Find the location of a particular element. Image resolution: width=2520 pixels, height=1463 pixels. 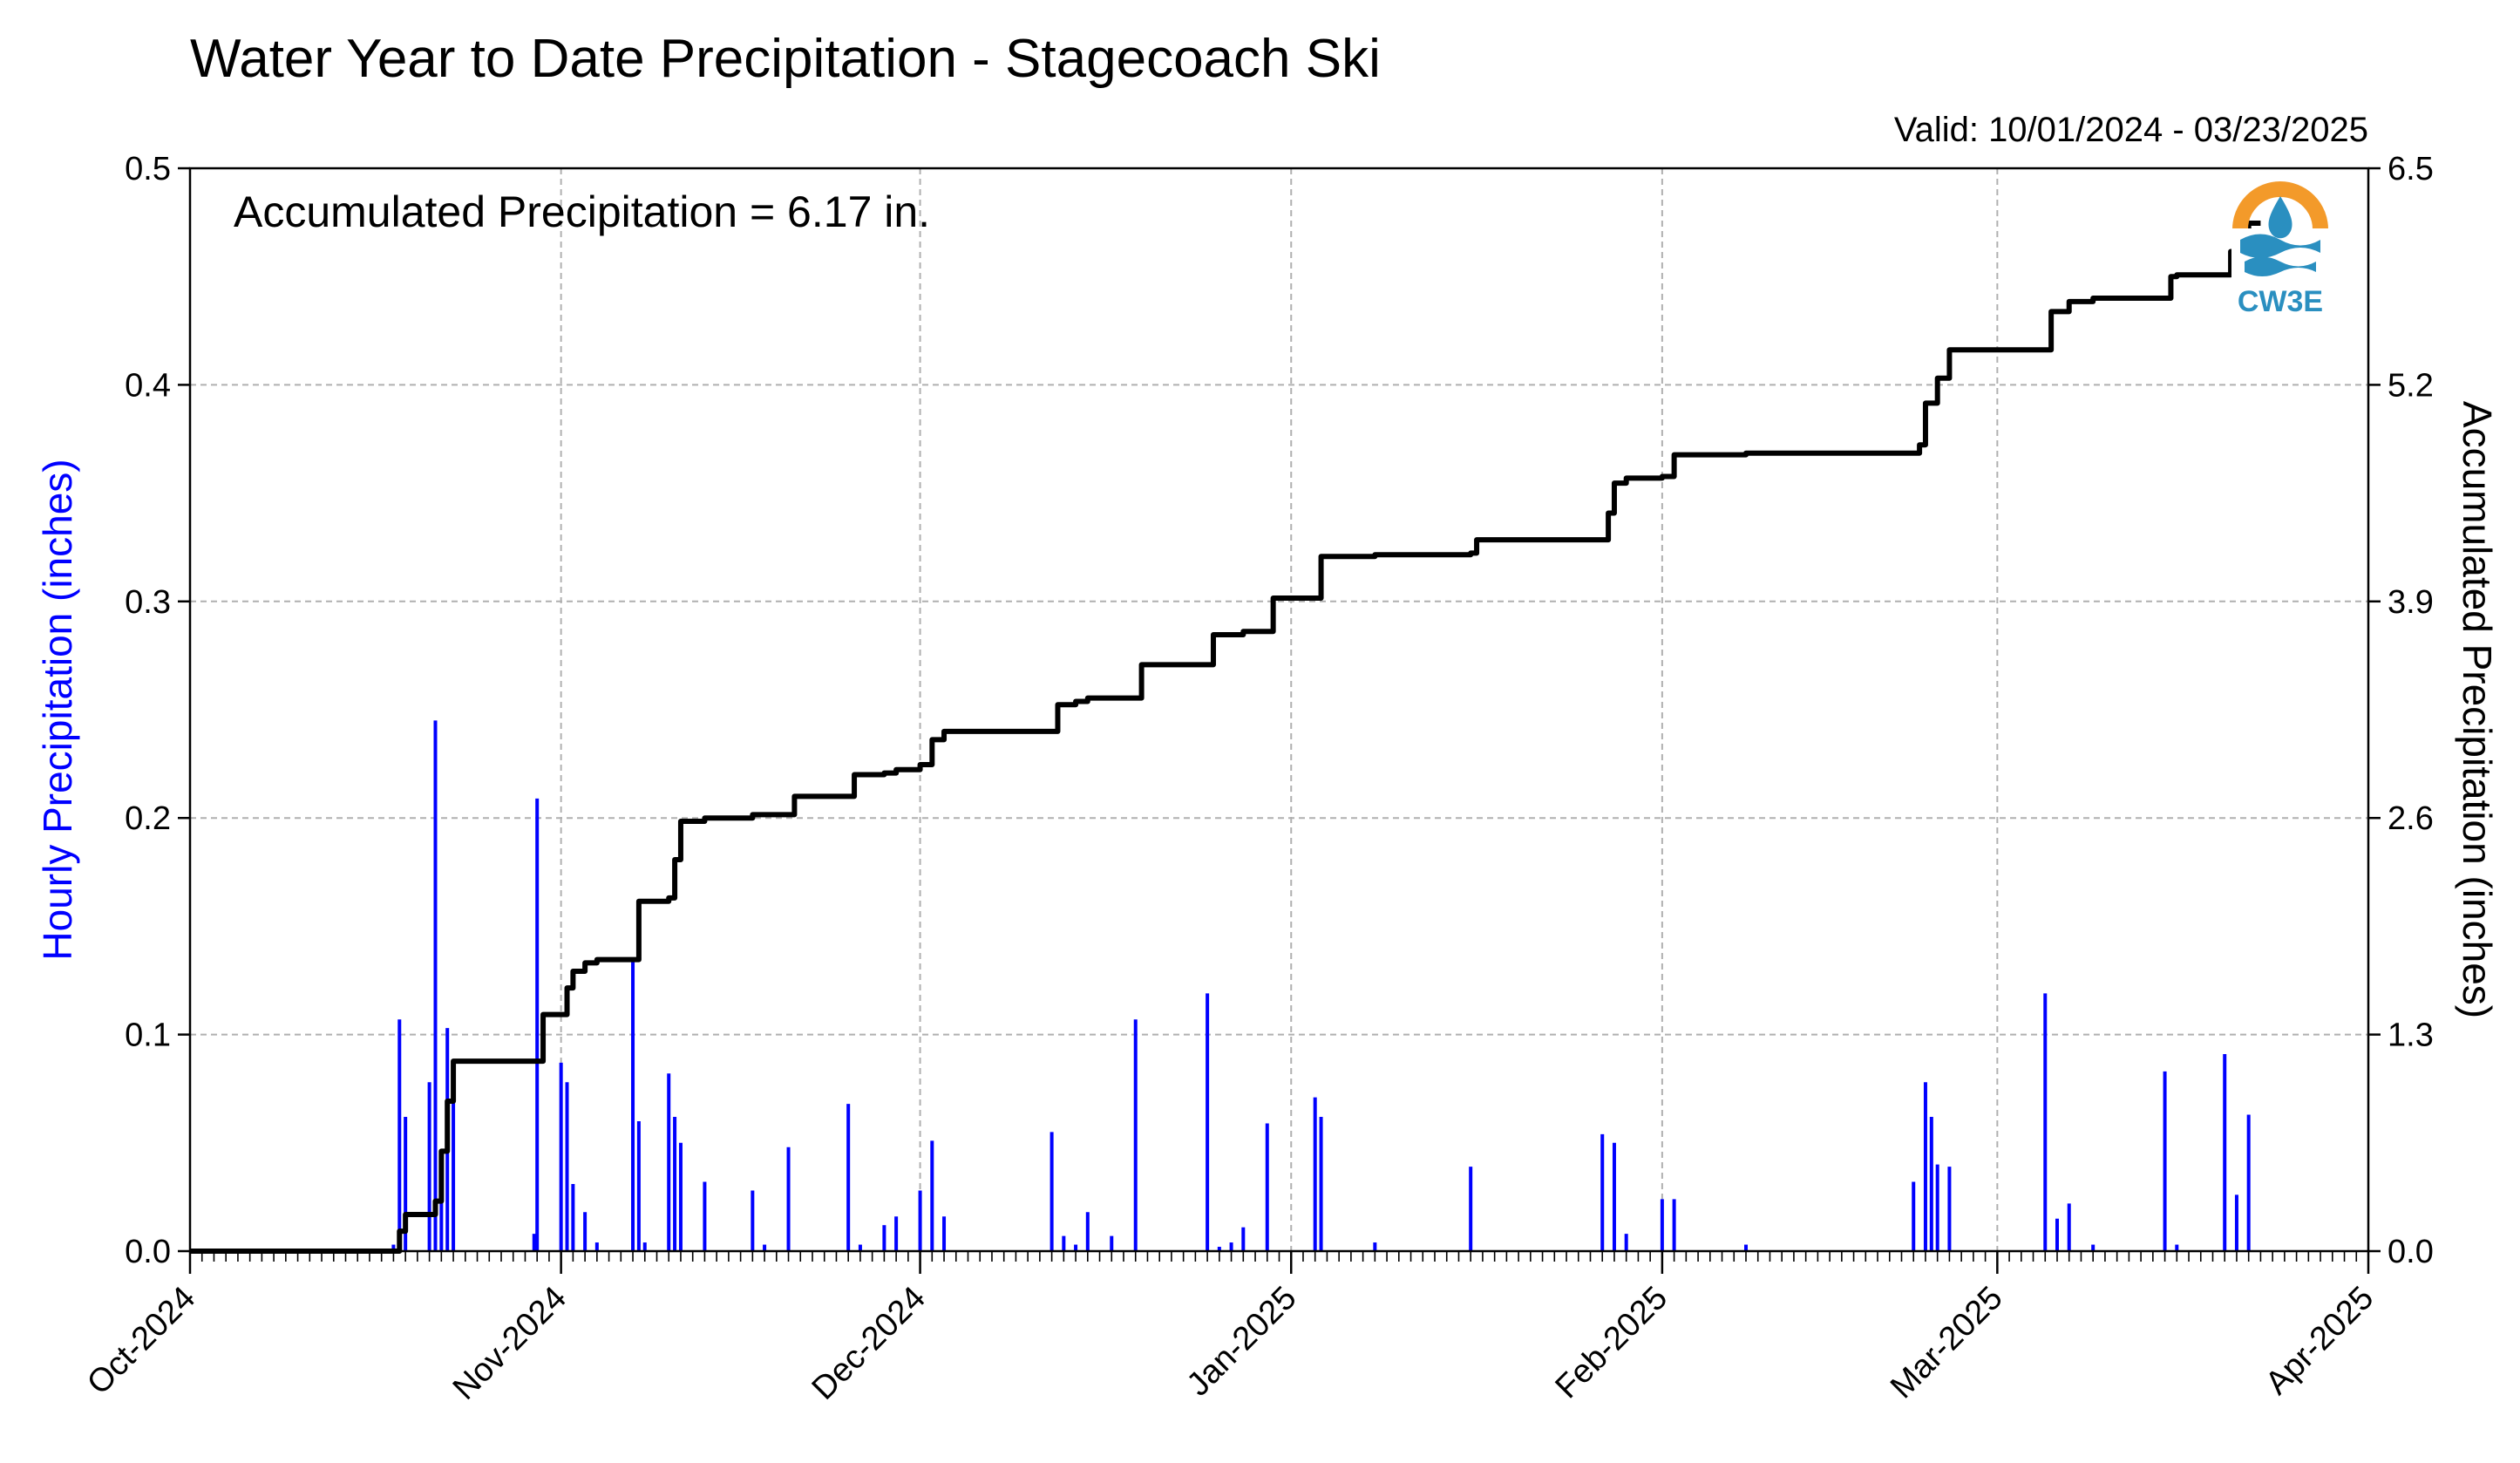

x-tick-label: Nov-2024 is located at coordinates (510, 1343).